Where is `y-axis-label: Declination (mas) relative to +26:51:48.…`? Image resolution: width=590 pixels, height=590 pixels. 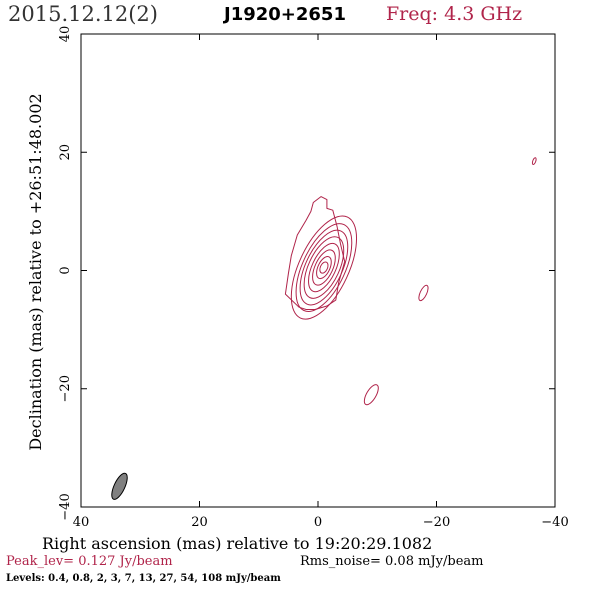
y-axis-label: Declination (mas) relative to +26:51:48.… is located at coordinates (35, 271).